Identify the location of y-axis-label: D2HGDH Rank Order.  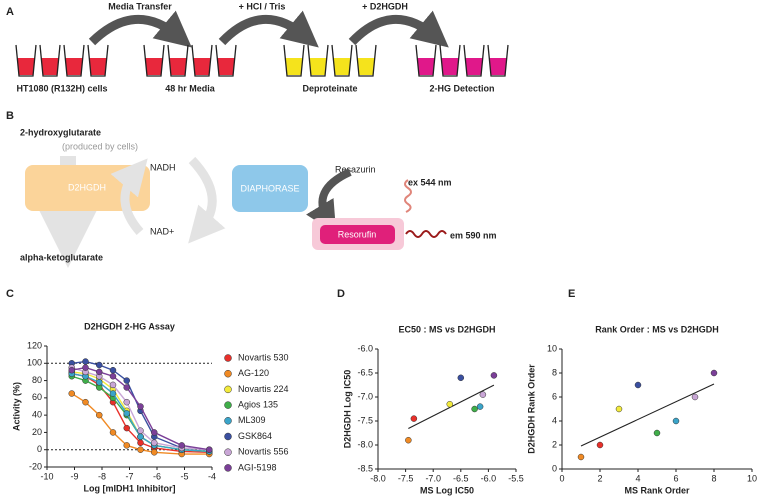
(531, 409).